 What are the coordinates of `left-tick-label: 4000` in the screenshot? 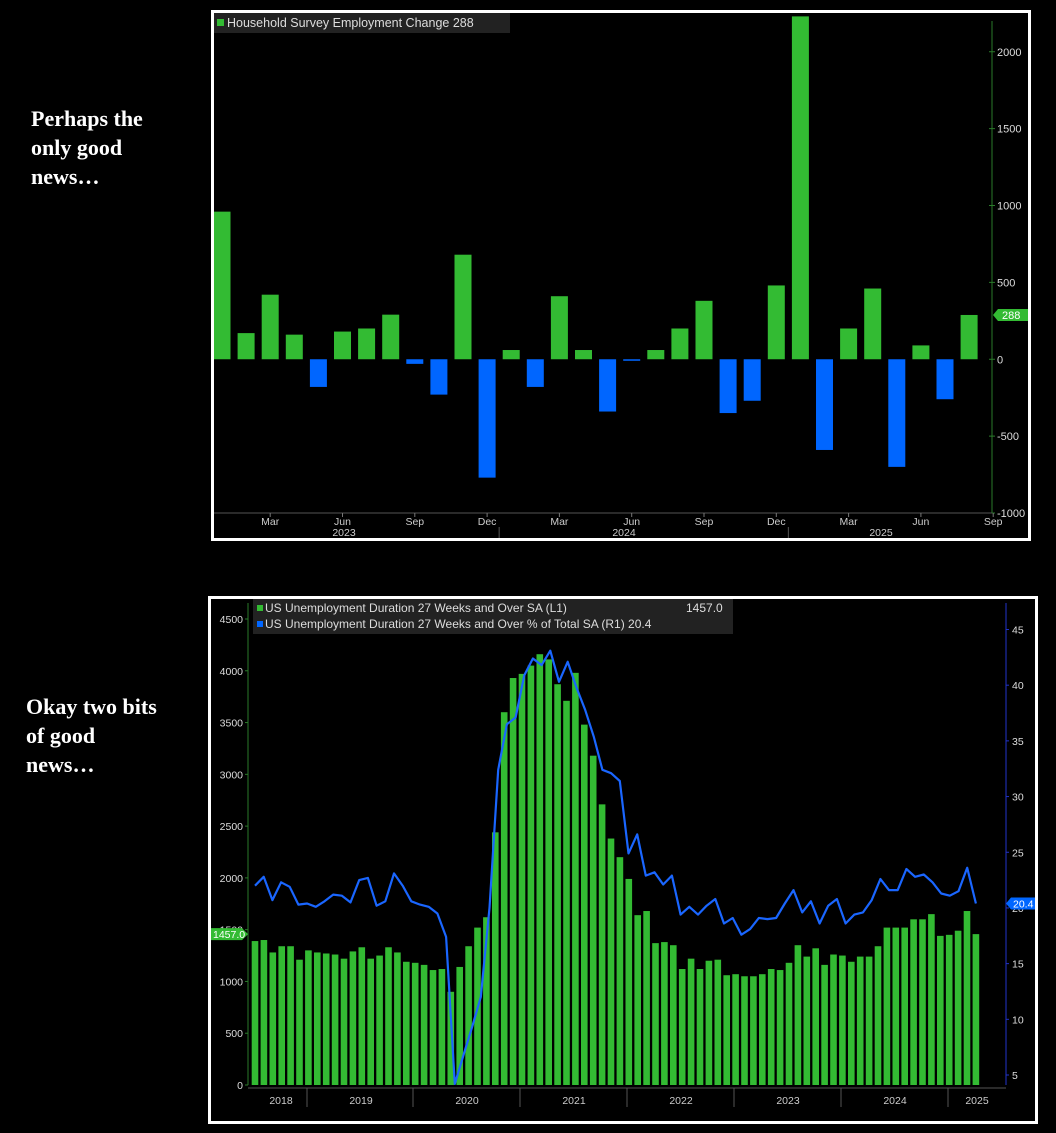 It's located at (232, 672).